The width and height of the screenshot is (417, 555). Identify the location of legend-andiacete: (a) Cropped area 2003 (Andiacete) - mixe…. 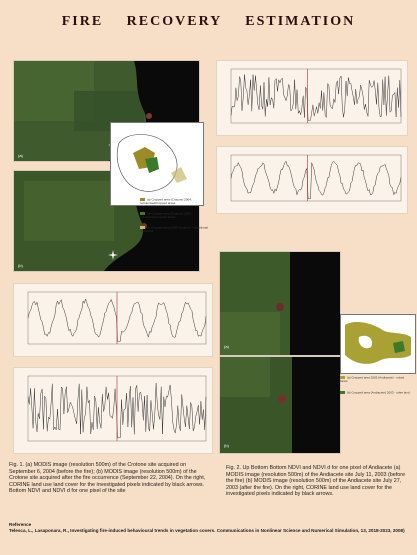
(376, 385).